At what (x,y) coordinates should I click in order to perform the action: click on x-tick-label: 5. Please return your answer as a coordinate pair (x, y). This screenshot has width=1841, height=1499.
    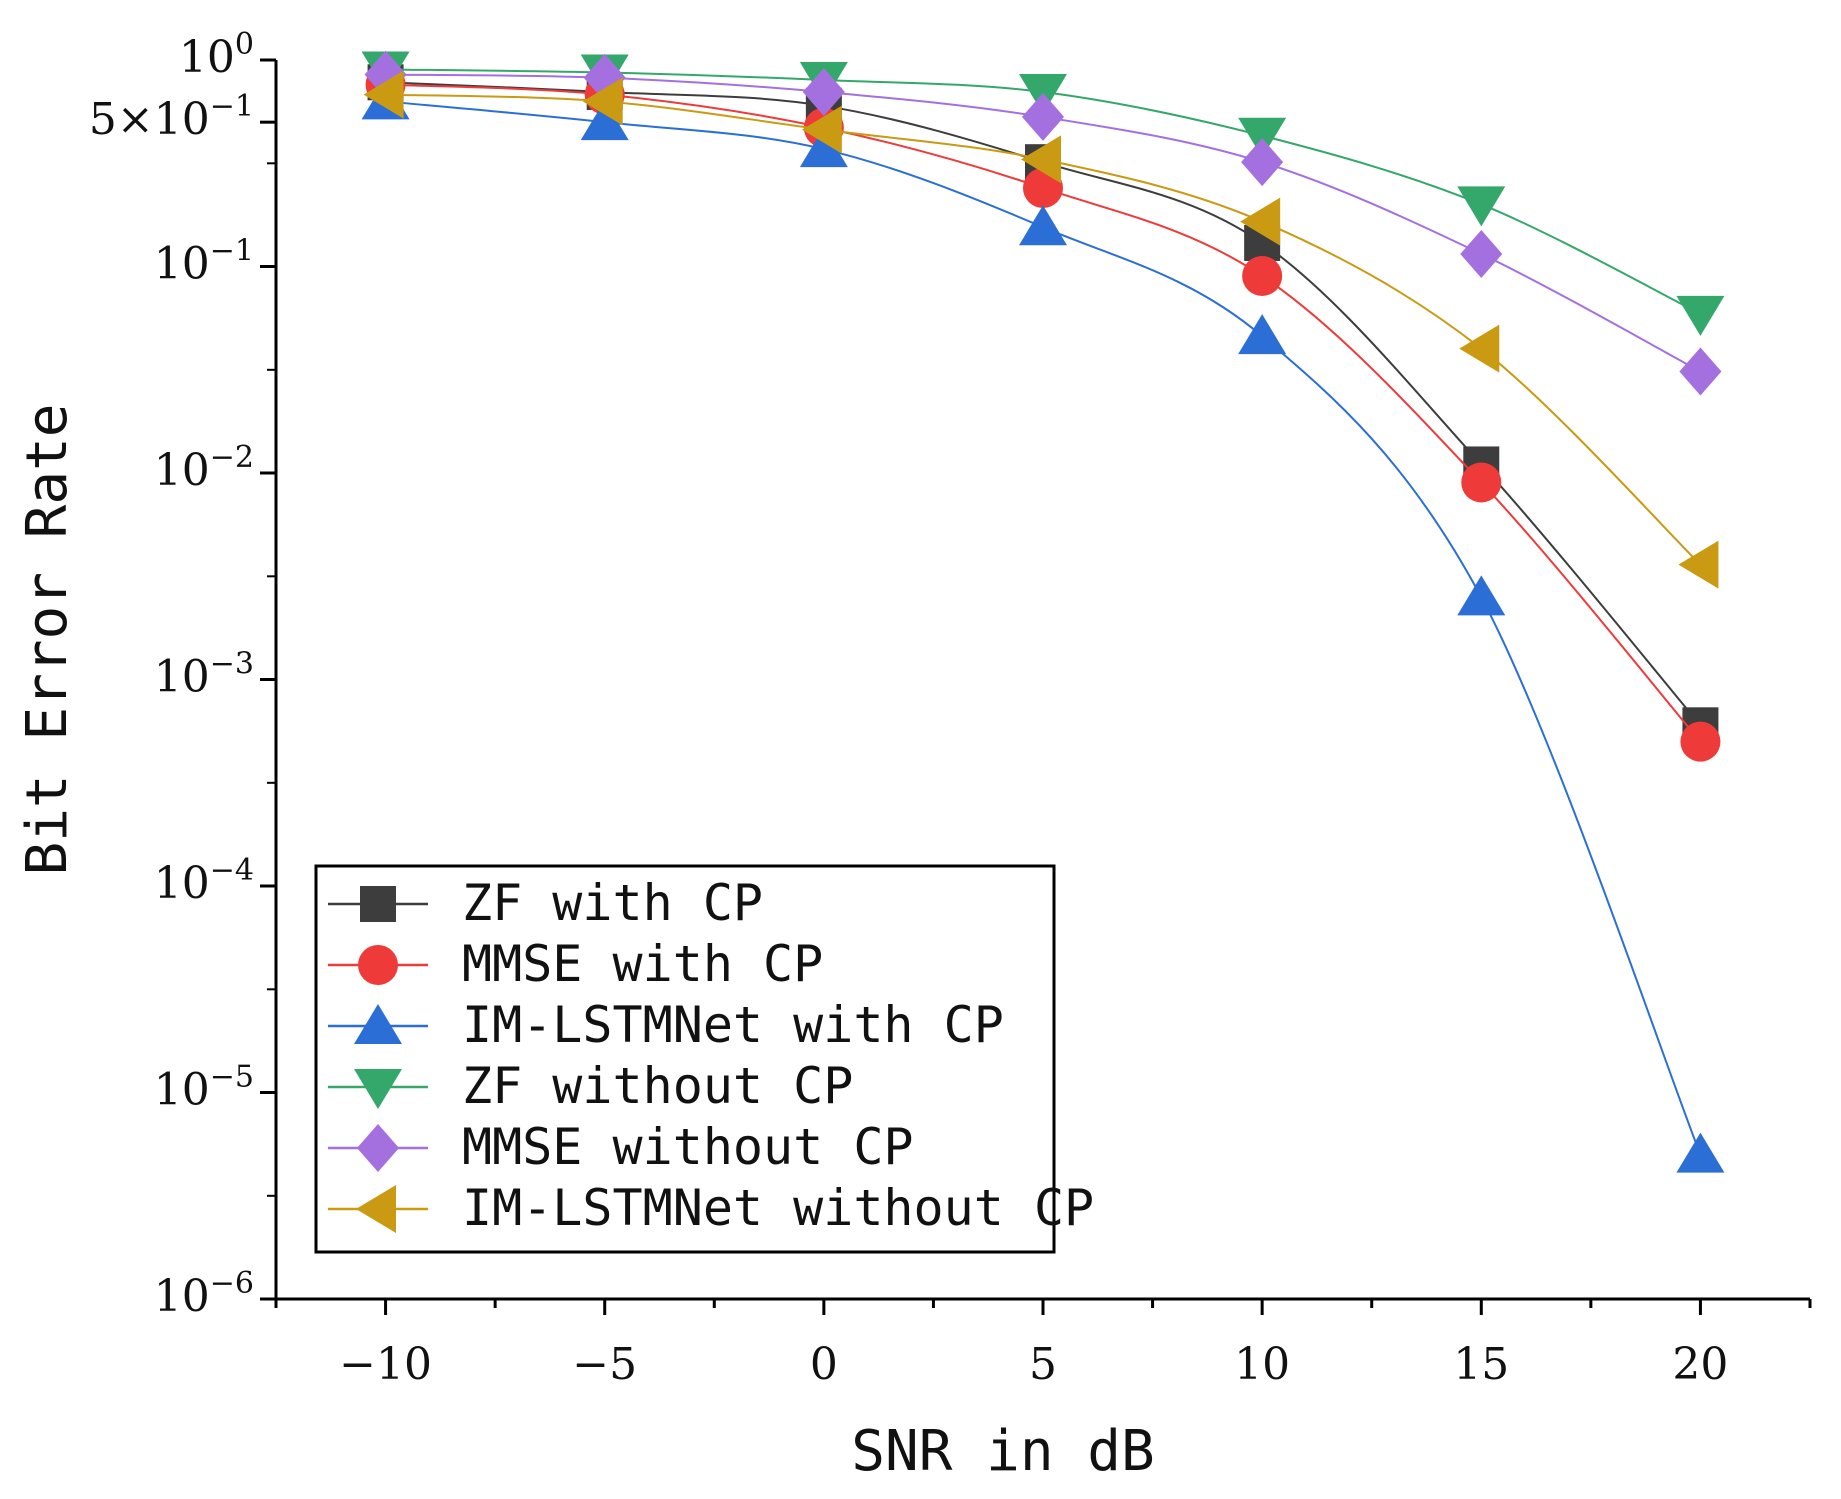
    Looking at the image, I should click on (1043, 1364).